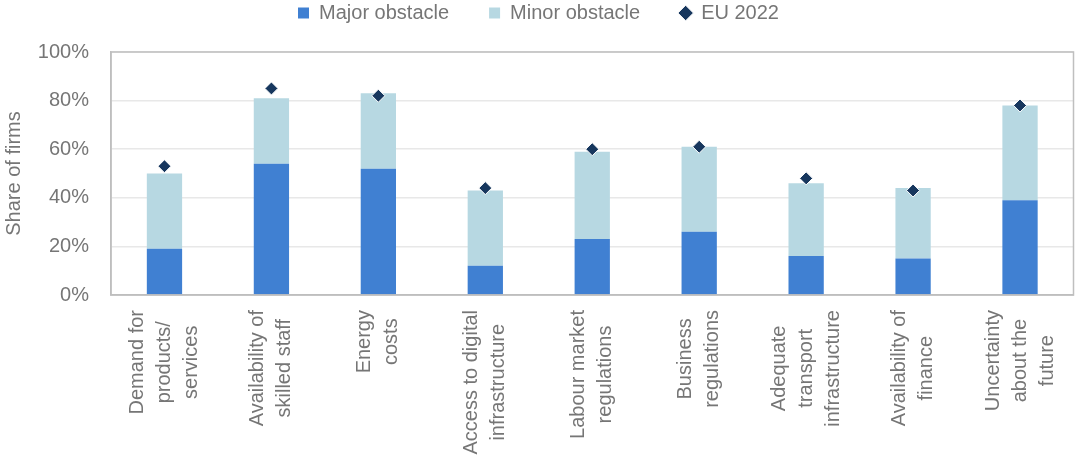 This screenshot has width=1081, height=472. I want to click on legend-label: Major obstacle, so click(384, 11).